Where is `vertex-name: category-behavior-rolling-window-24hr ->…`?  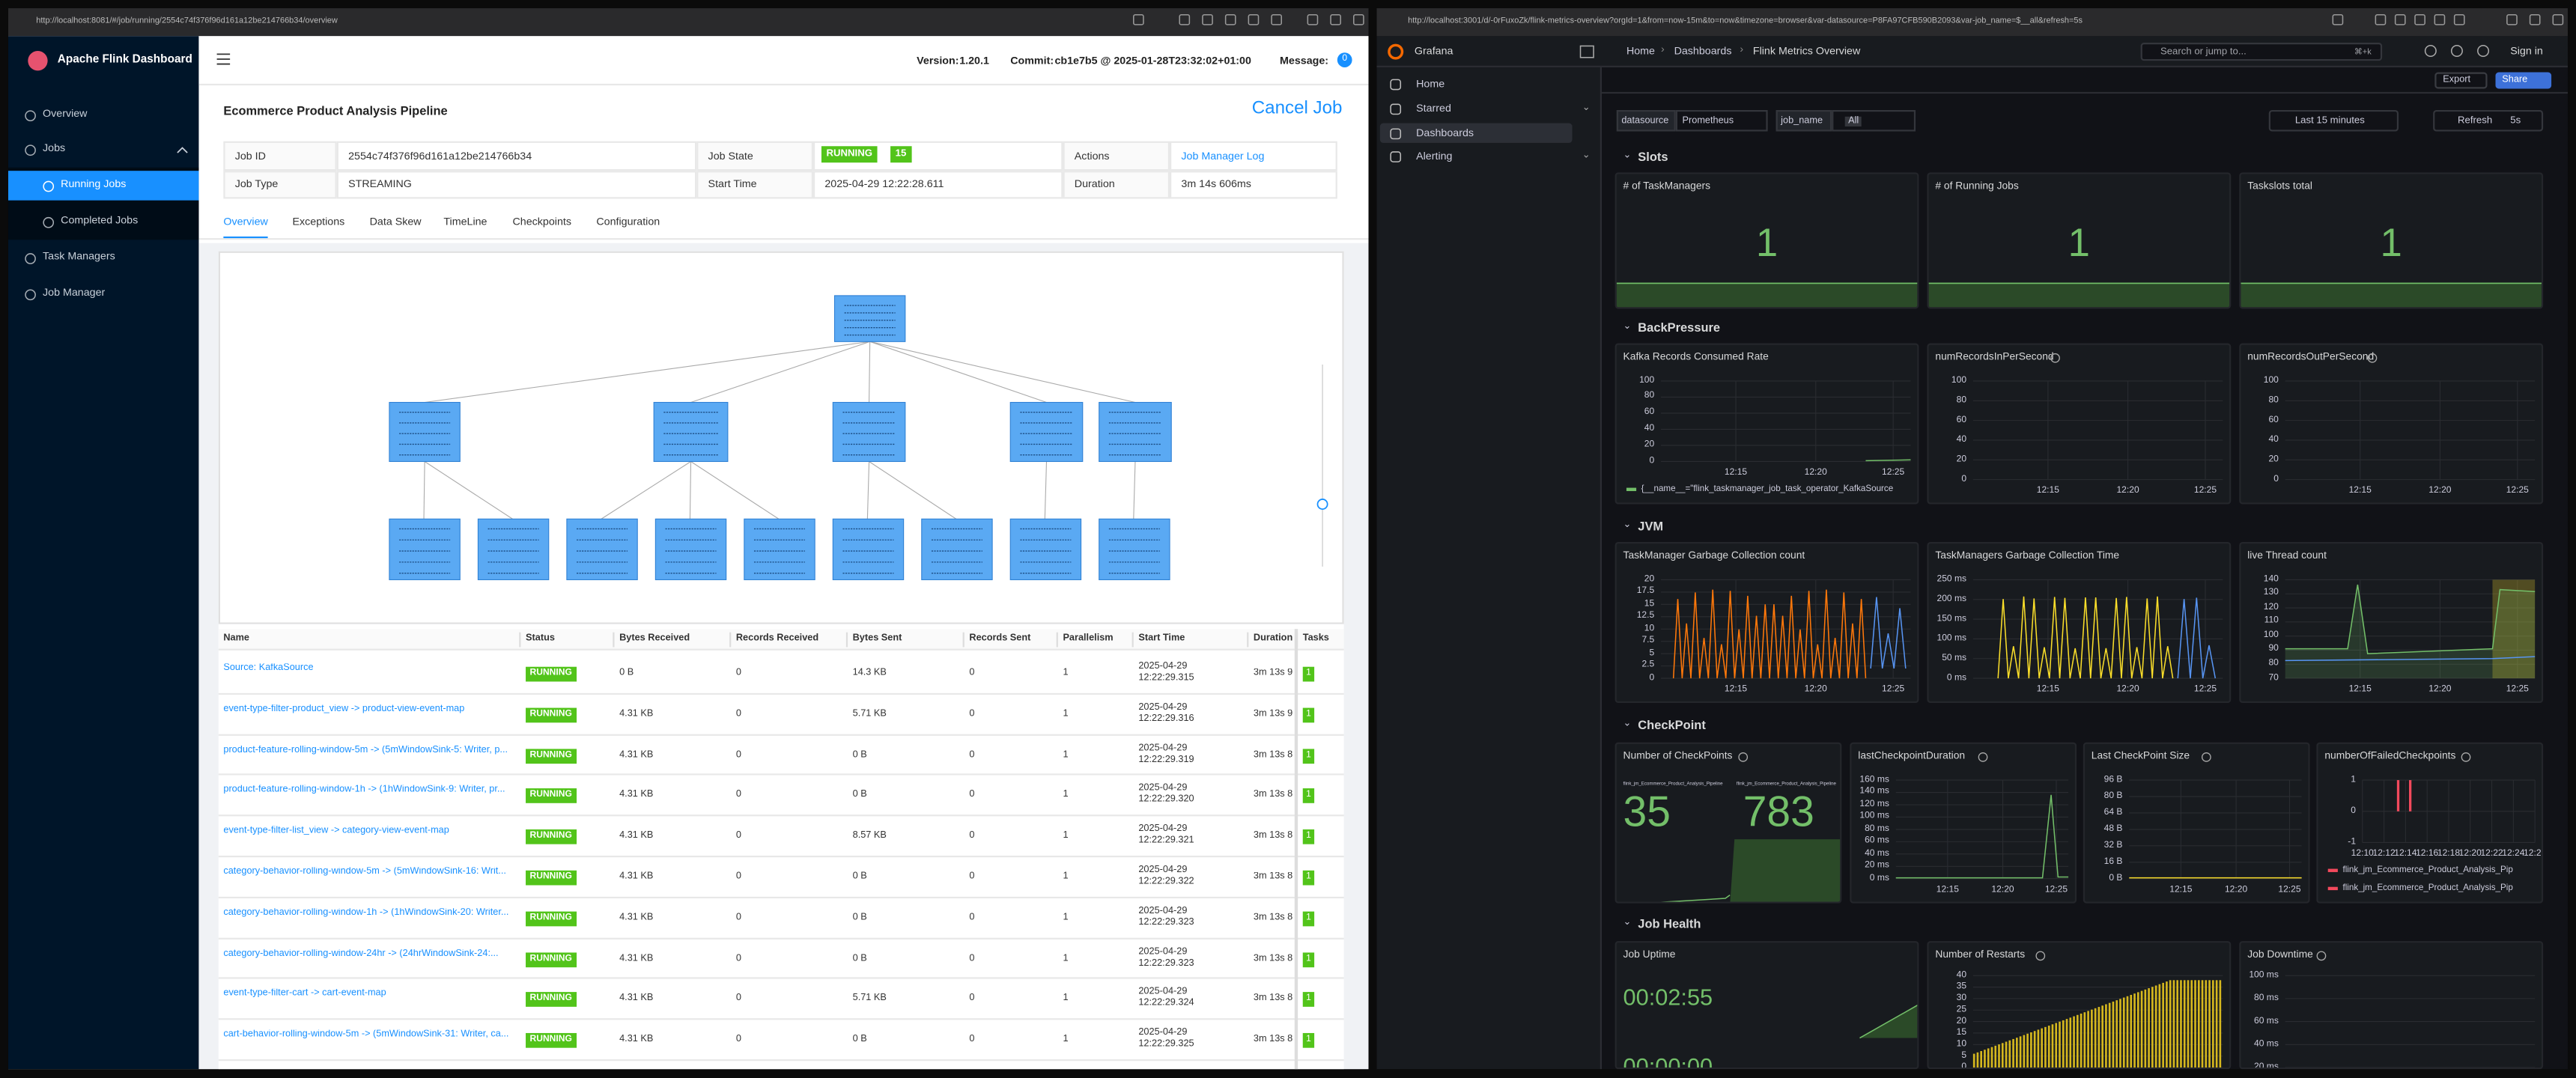 vertex-name: category-behavior-rolling-window-24hr ->… is located at coordinates (361, 953).